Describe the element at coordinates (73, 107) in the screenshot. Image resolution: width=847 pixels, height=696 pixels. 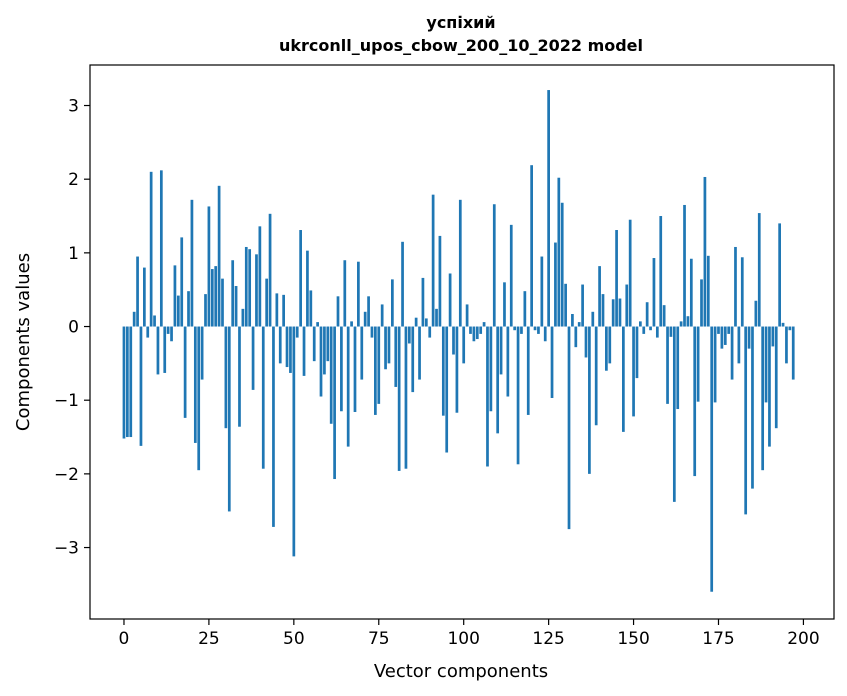
I see `y-tick-label: 3` at that location.